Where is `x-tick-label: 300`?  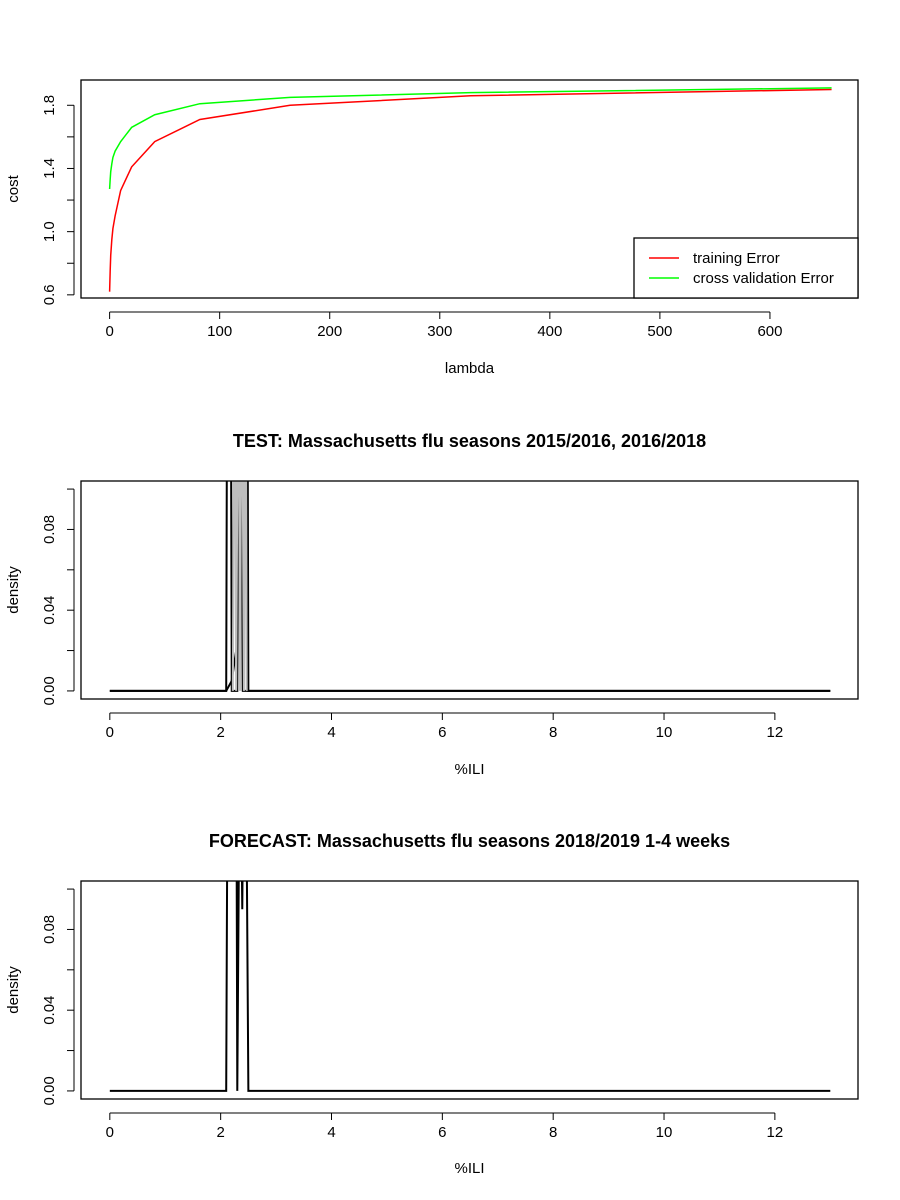 x-tick-label: 300 is located at coordinates (439, 331).